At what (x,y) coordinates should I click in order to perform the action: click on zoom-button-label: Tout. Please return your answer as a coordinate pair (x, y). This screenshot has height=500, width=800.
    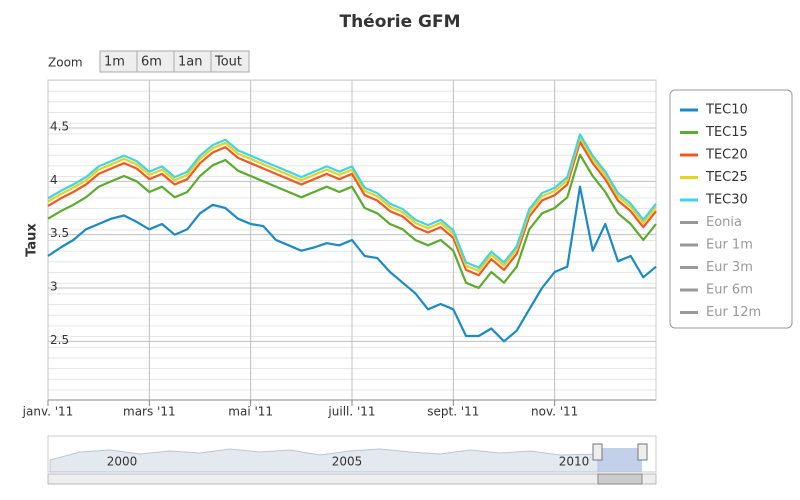
    Looking at the image, I should click on (228, 62).